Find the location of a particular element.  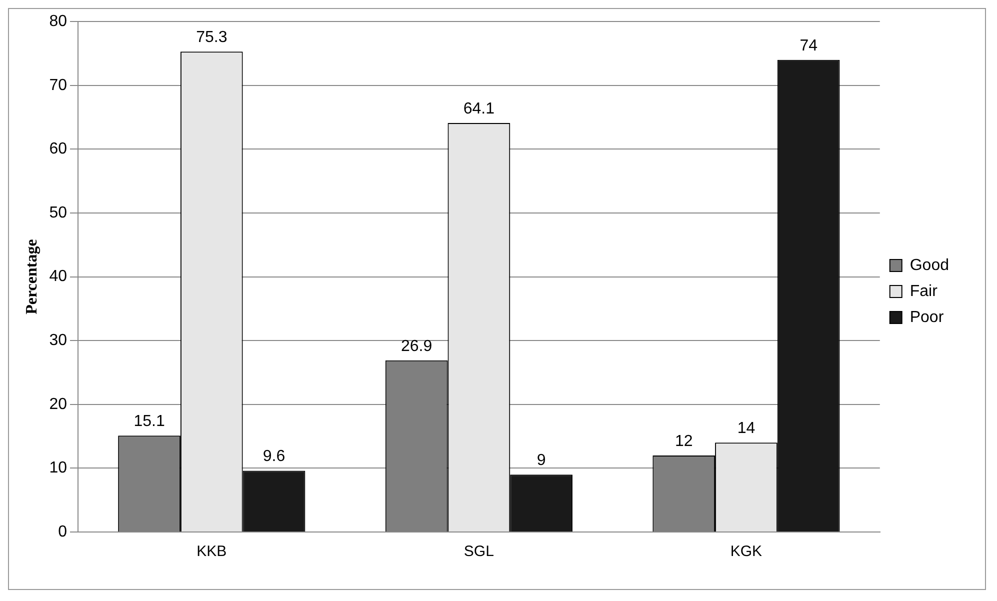

y-tick-label: 60 is located at coordinates (58, 149).